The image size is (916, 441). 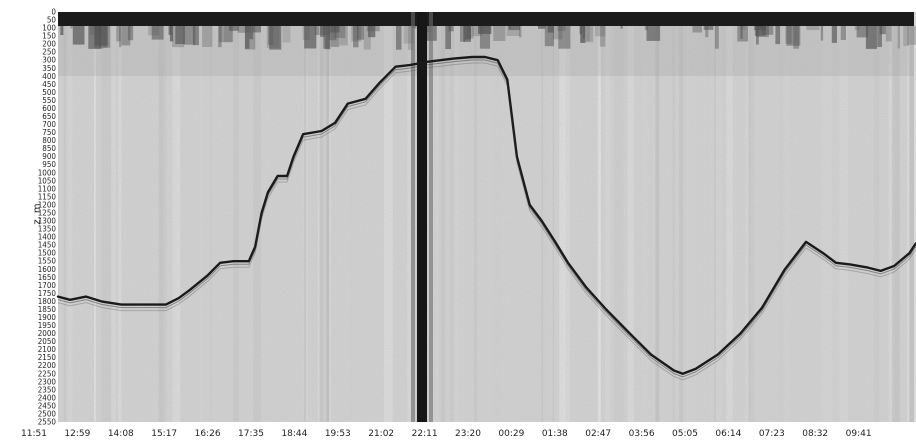 What do you see at coordinates (47, 349) in the screenshot?
I see `y-tick-label: 2100` at bounding box center [47, 349].